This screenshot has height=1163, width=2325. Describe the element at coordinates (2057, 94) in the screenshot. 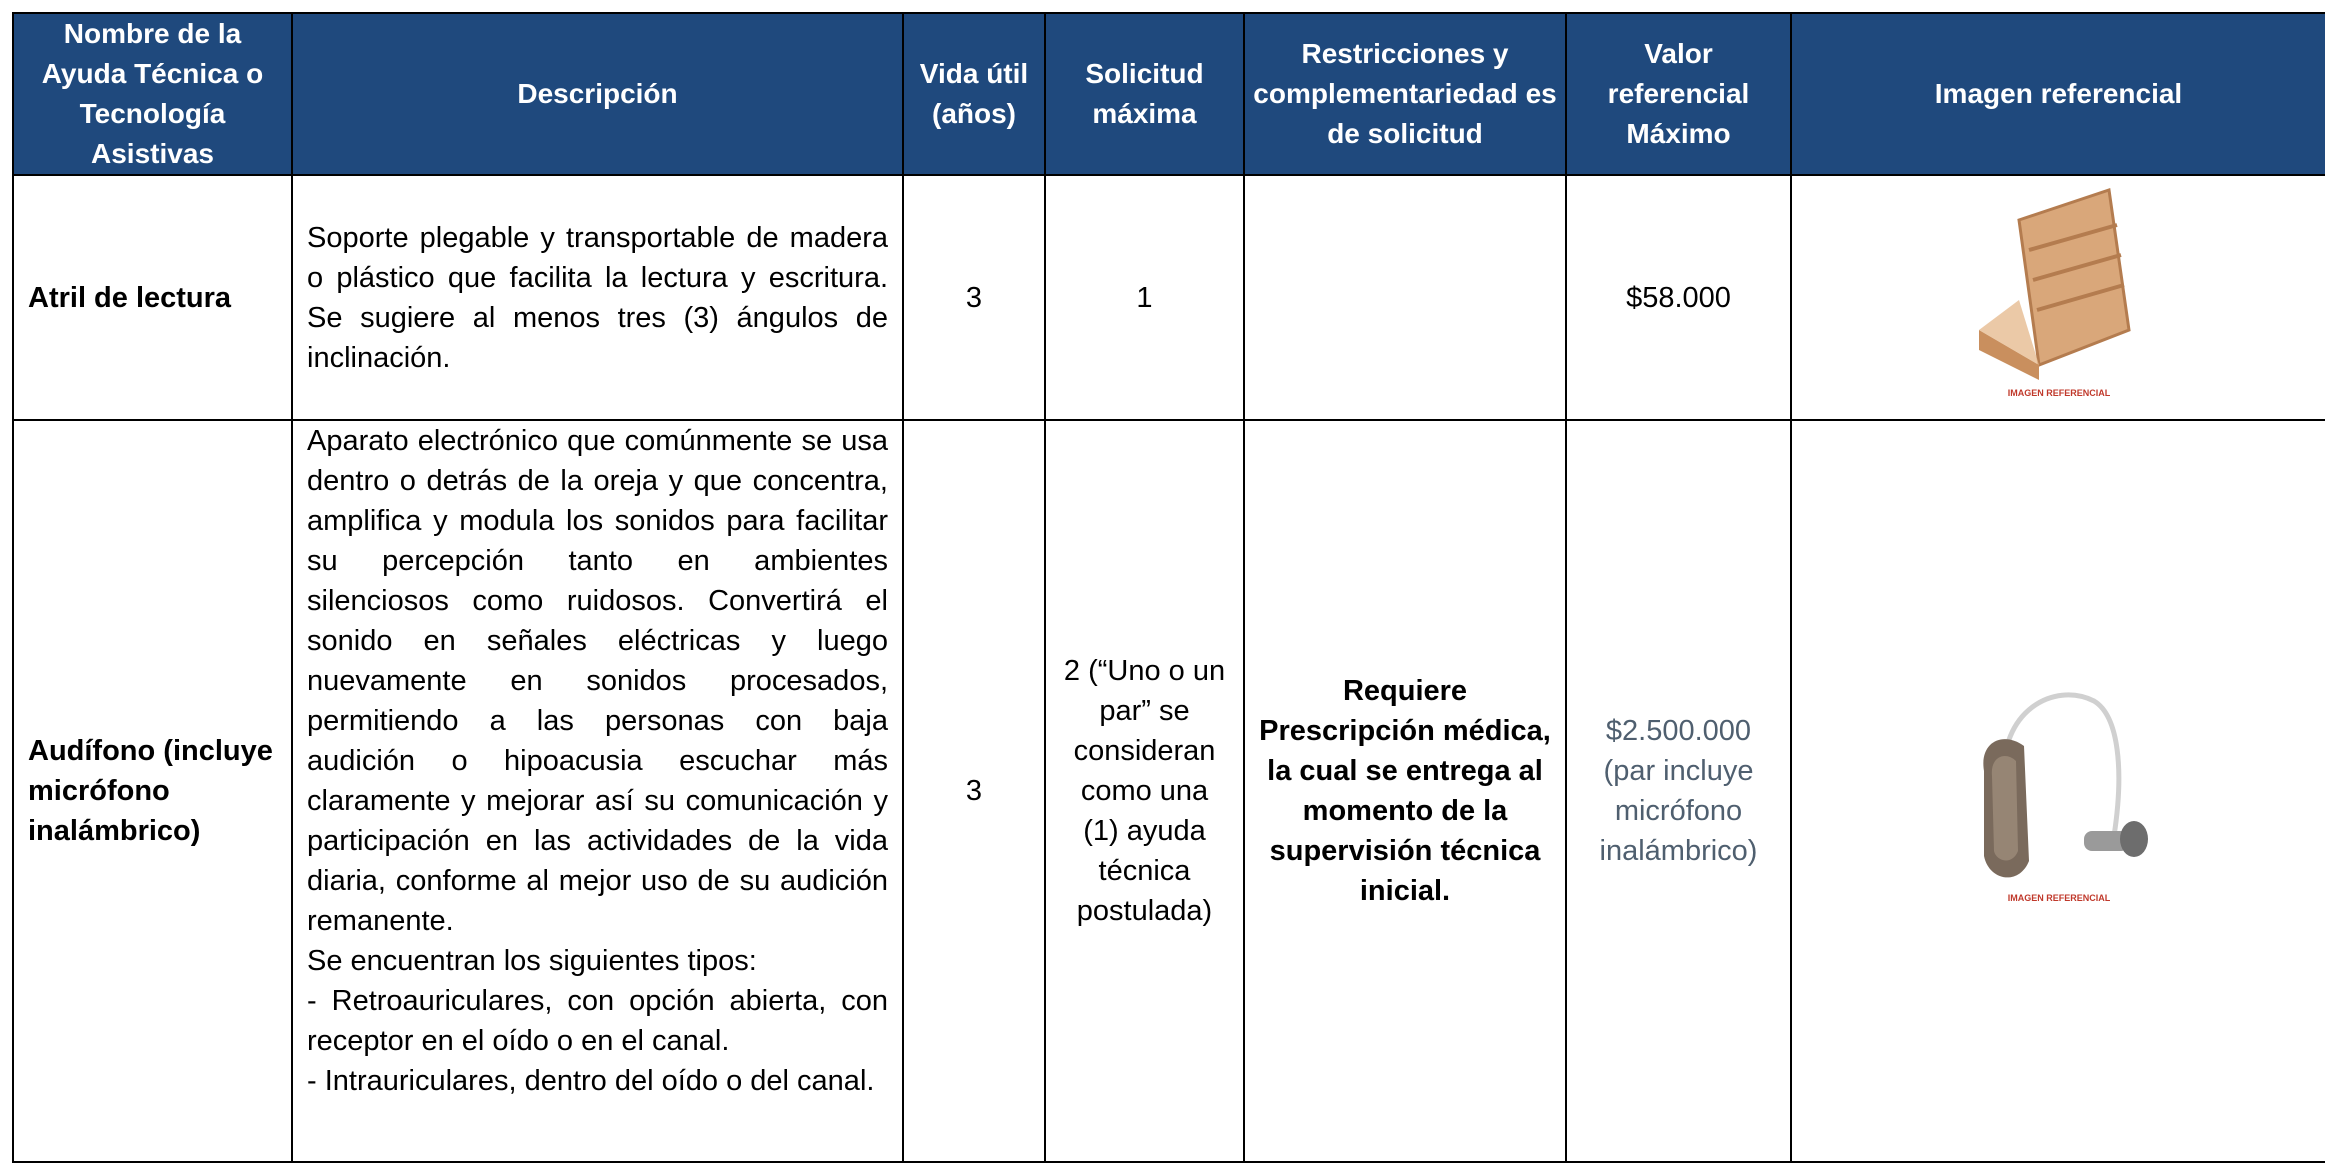

I see `header-cell: Imagen referencial` at that location.